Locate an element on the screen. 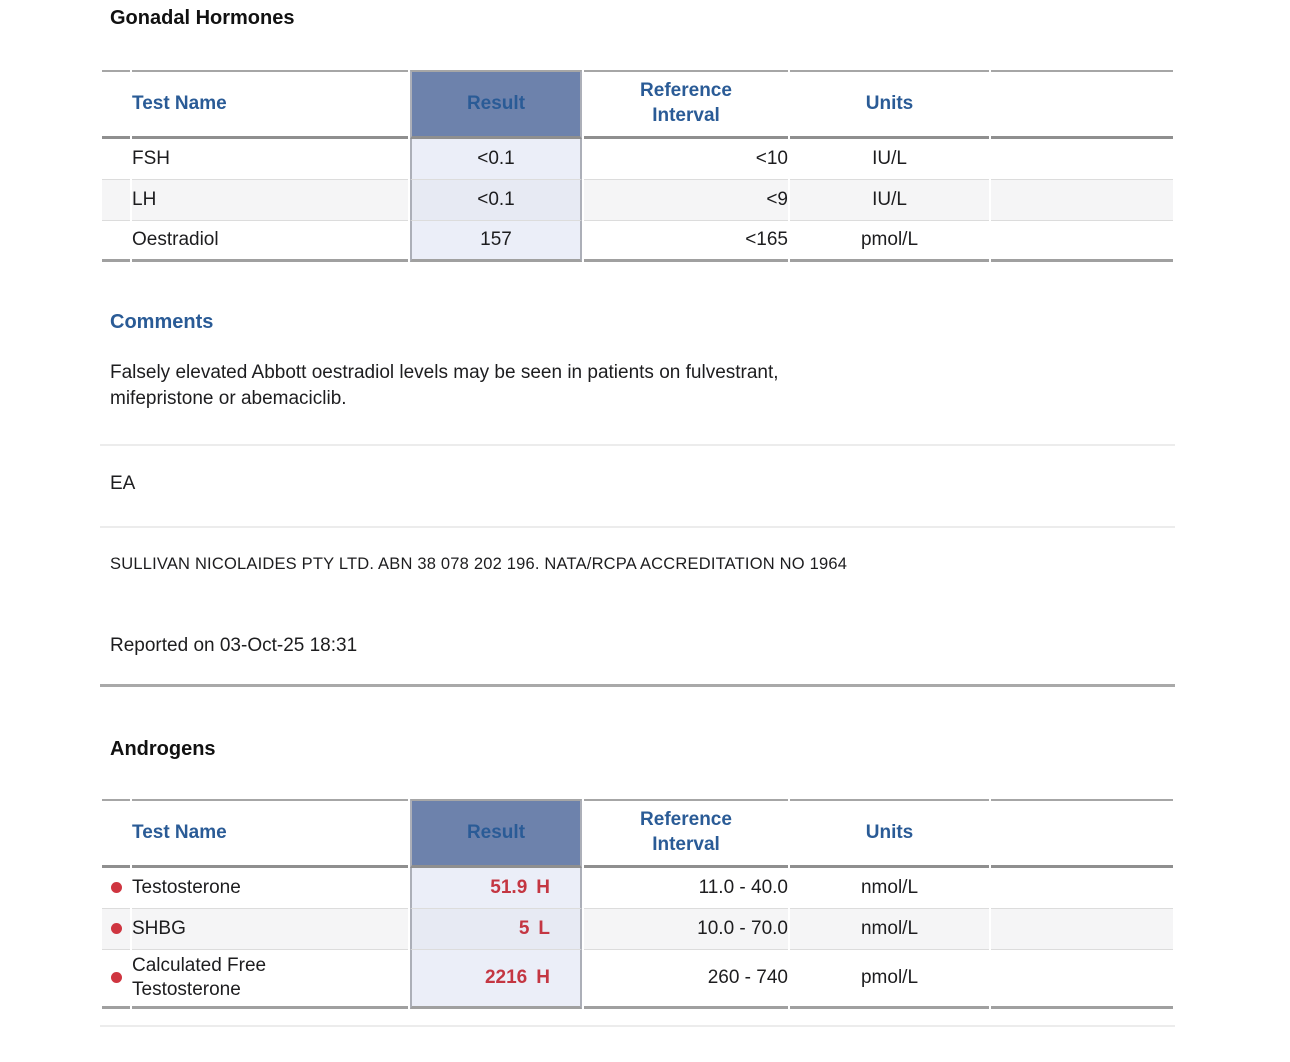  test-name-text: Oestradiol is located at coordinates (175, 240).